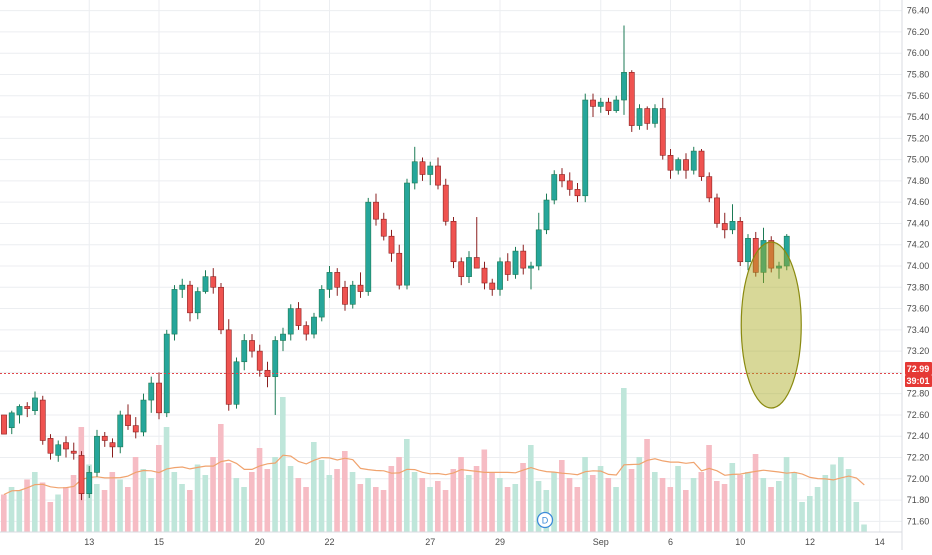  Describe the element at coordinates (918, 138) in the screenshot. I see `price-tick-label: 75.20` at that location.